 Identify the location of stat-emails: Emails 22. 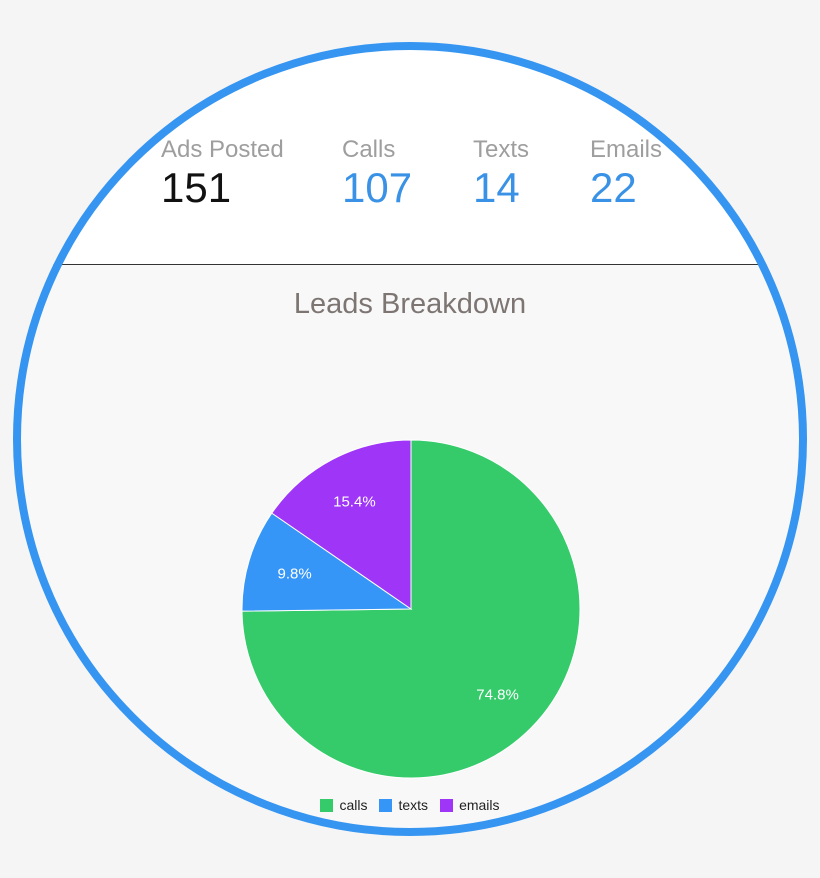
(626, 174).